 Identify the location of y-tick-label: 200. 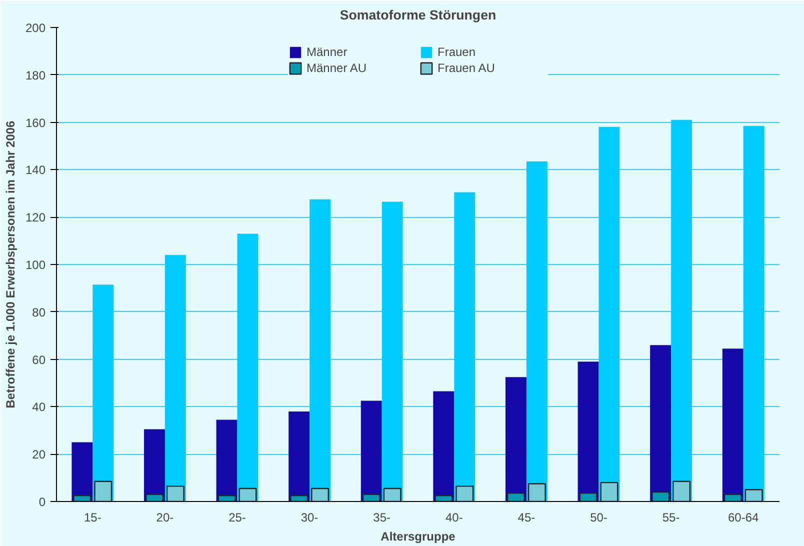
(35, 28).